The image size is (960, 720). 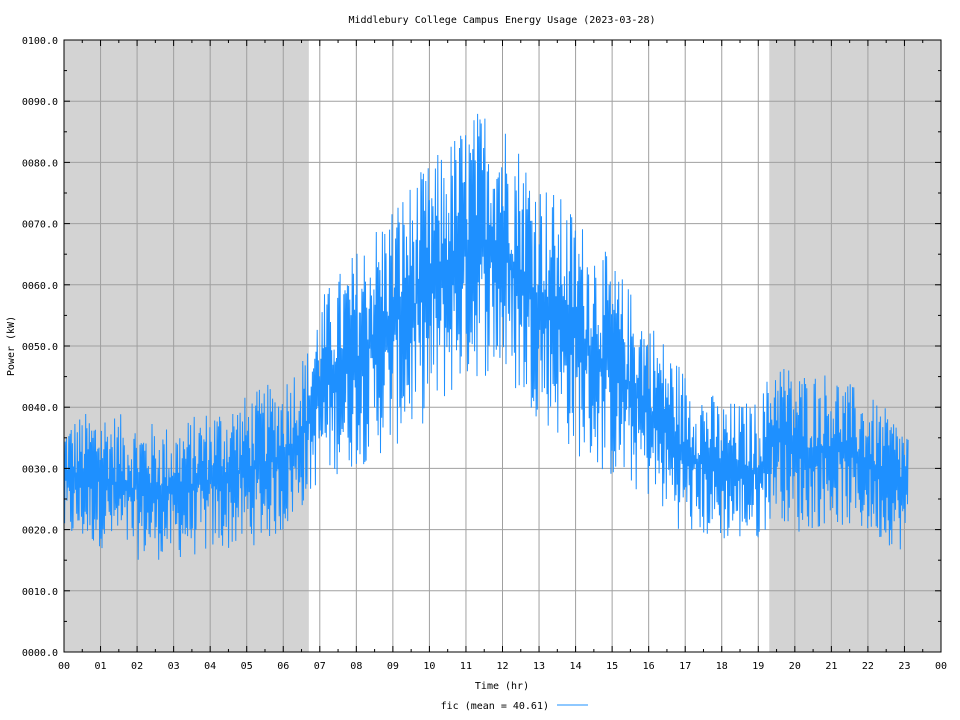 What do you see at coordinates (40, 286) in the screenshot?
I see `y-tick-label: 0060.0` at bounding box center [40, 286].